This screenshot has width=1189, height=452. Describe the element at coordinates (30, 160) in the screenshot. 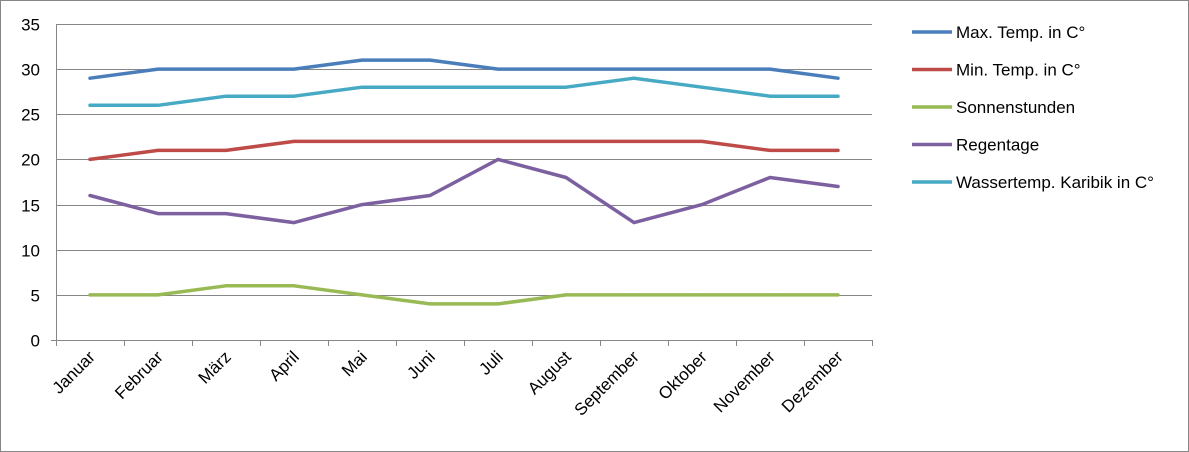

I see `y-tick-label: 20` at that location.